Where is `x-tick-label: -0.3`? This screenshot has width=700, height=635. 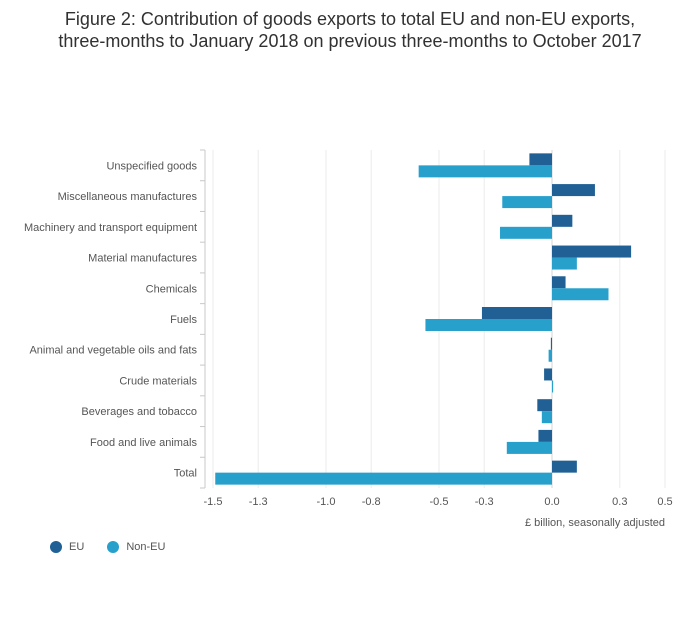
x-tick-label: -0.3 is located at coordinates (484, 502).